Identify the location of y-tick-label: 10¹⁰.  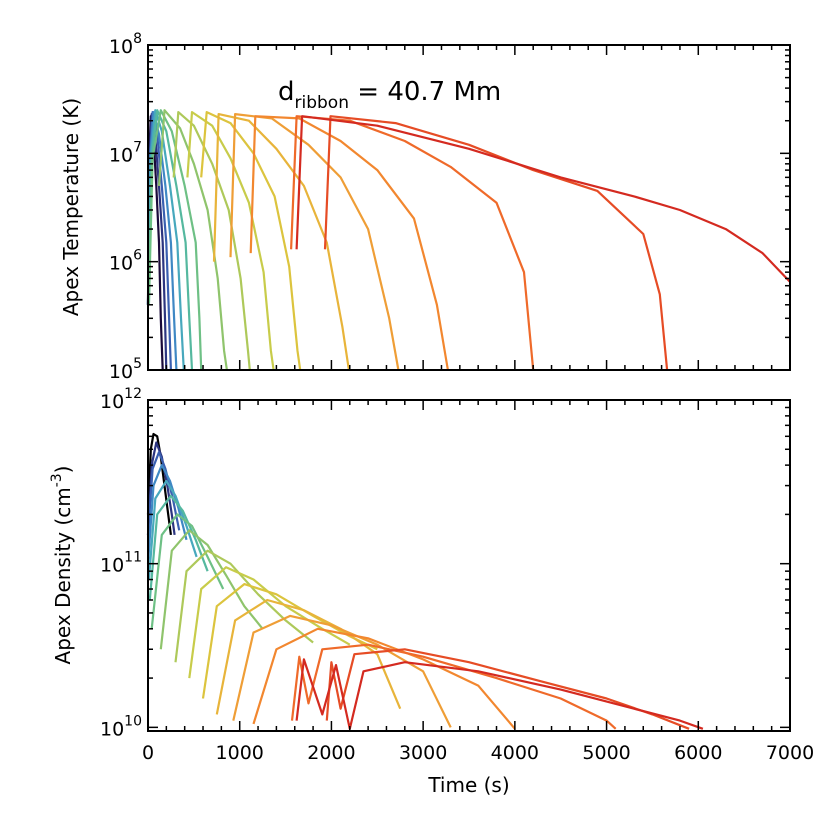
(121, 726).